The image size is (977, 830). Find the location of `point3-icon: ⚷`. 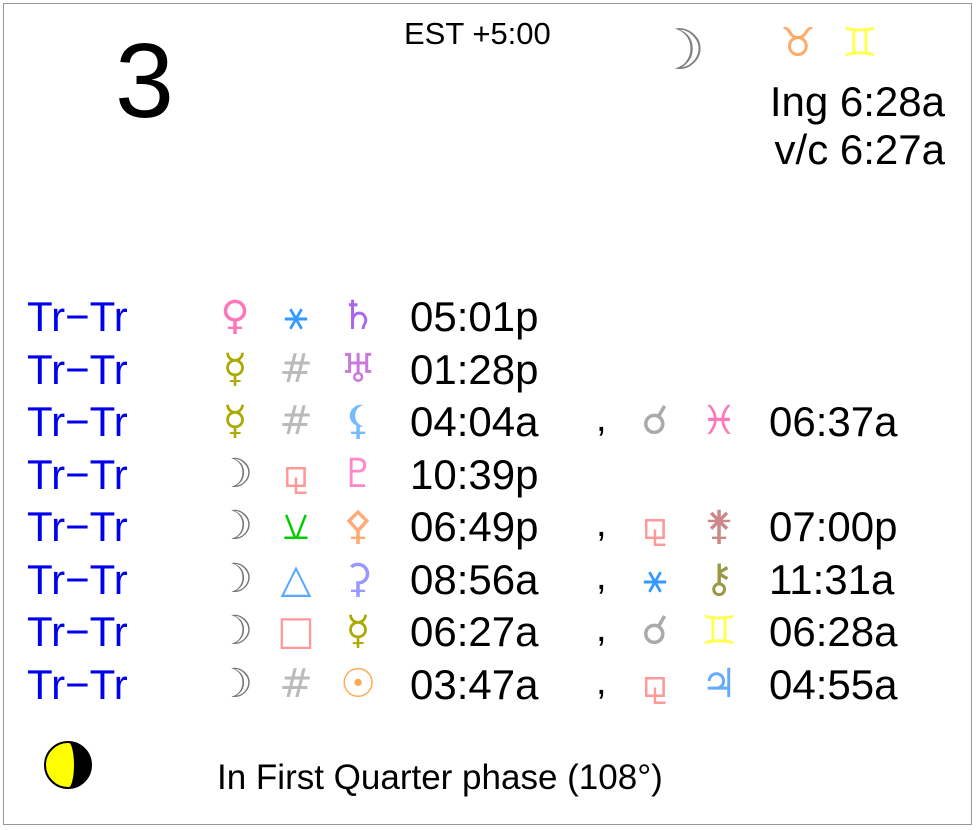

point3-icon: ⚷ is located at coordinates (719, 578).